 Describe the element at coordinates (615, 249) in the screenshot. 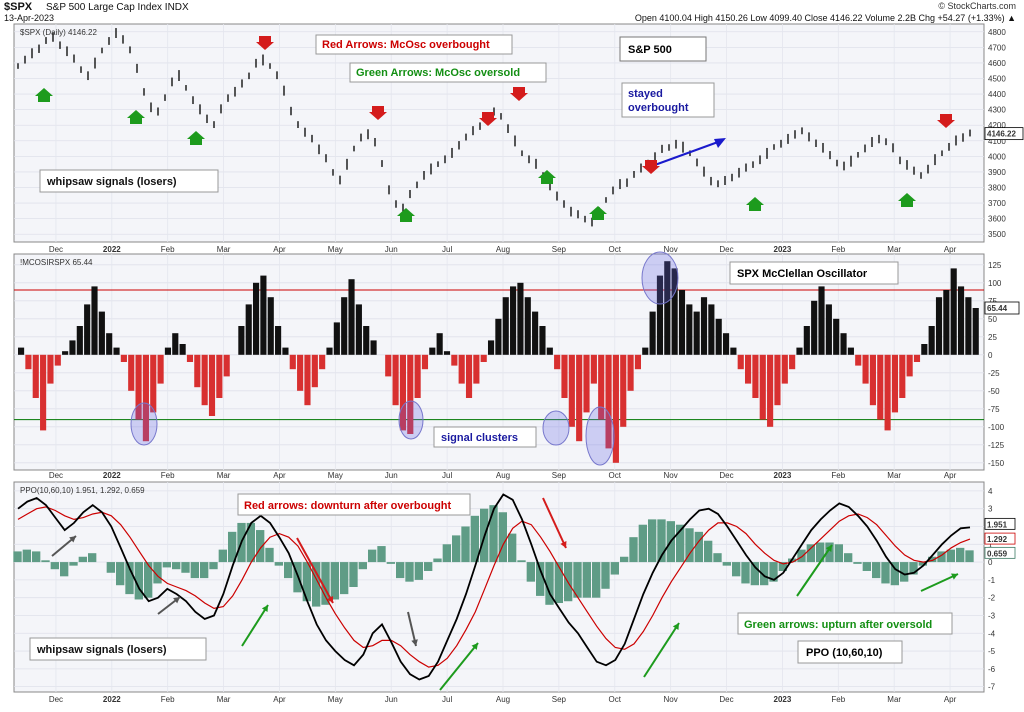

I see `price-axis-month-label: Oct` at that location.